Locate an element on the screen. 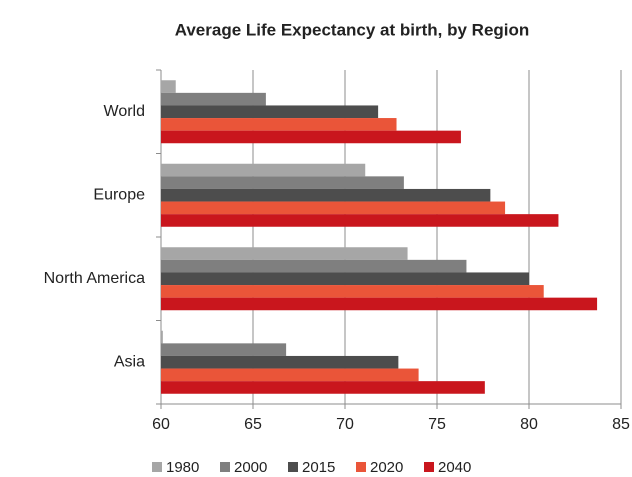  x-tick-label: 85 is located at coordinates (621, 424).